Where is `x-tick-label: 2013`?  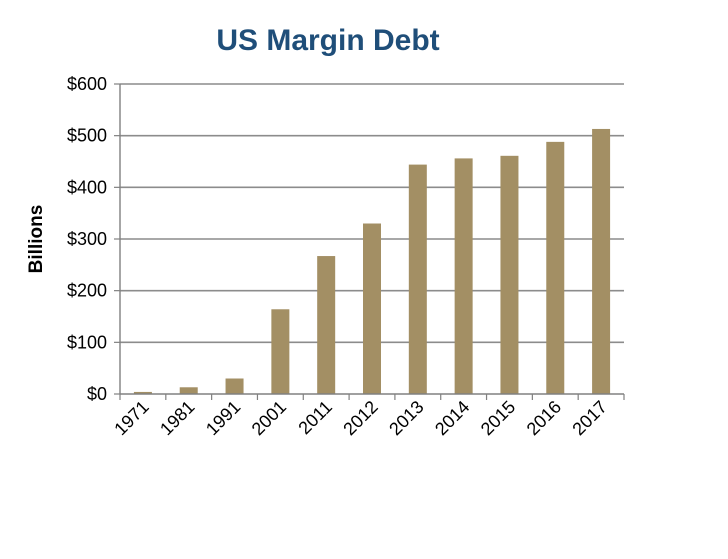 x-tick-label: 2013 is located at coordinates (406, 418).